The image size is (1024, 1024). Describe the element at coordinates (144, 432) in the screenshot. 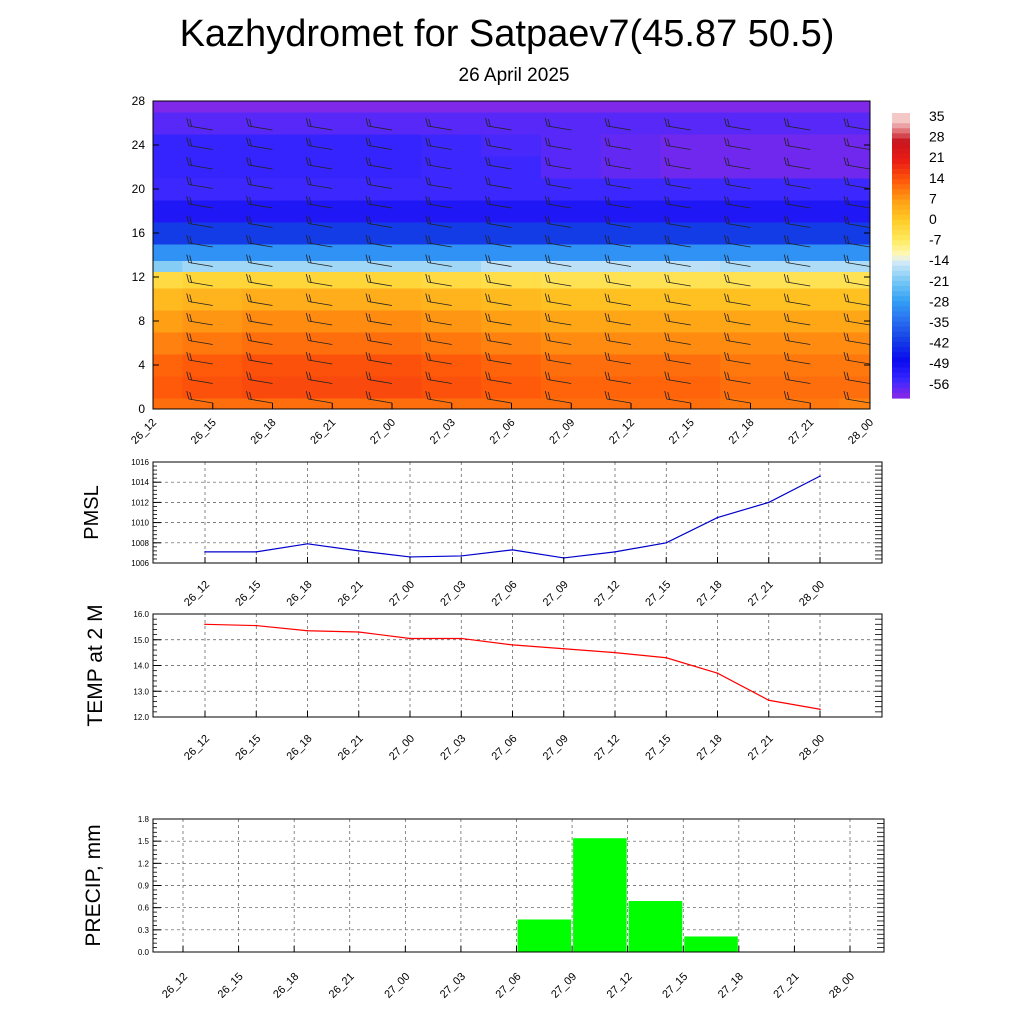

I see `heatmap-x-tick-label: 26_12` at that location.